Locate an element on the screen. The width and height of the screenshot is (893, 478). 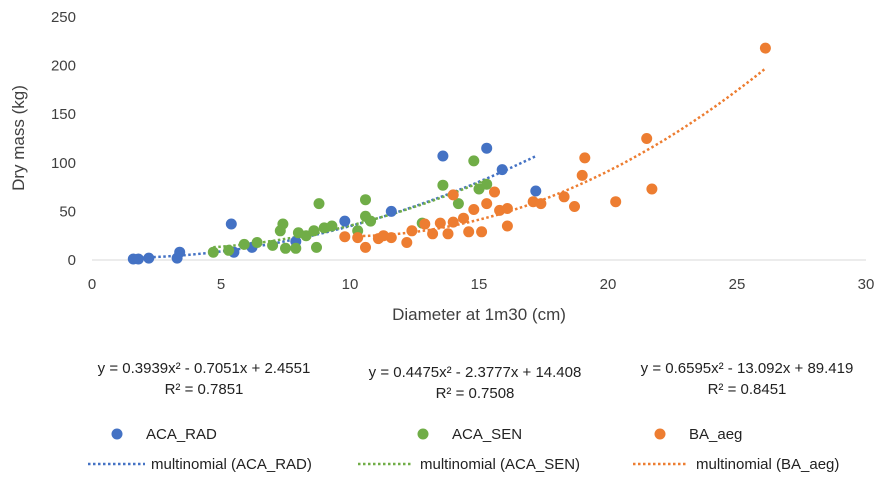
y-tick-labels: 0 50 100 150 200 250 is located at coordinates (63, 139).